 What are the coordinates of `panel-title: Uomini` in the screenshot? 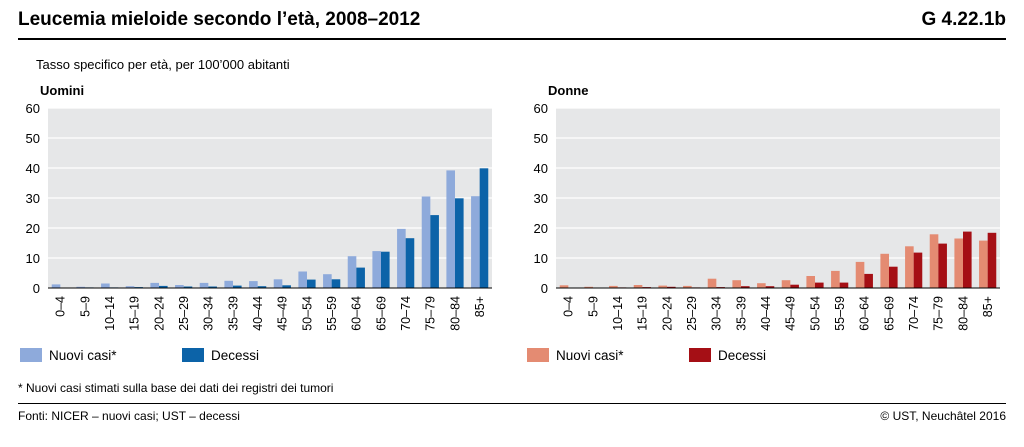 It's located at (62, 90).